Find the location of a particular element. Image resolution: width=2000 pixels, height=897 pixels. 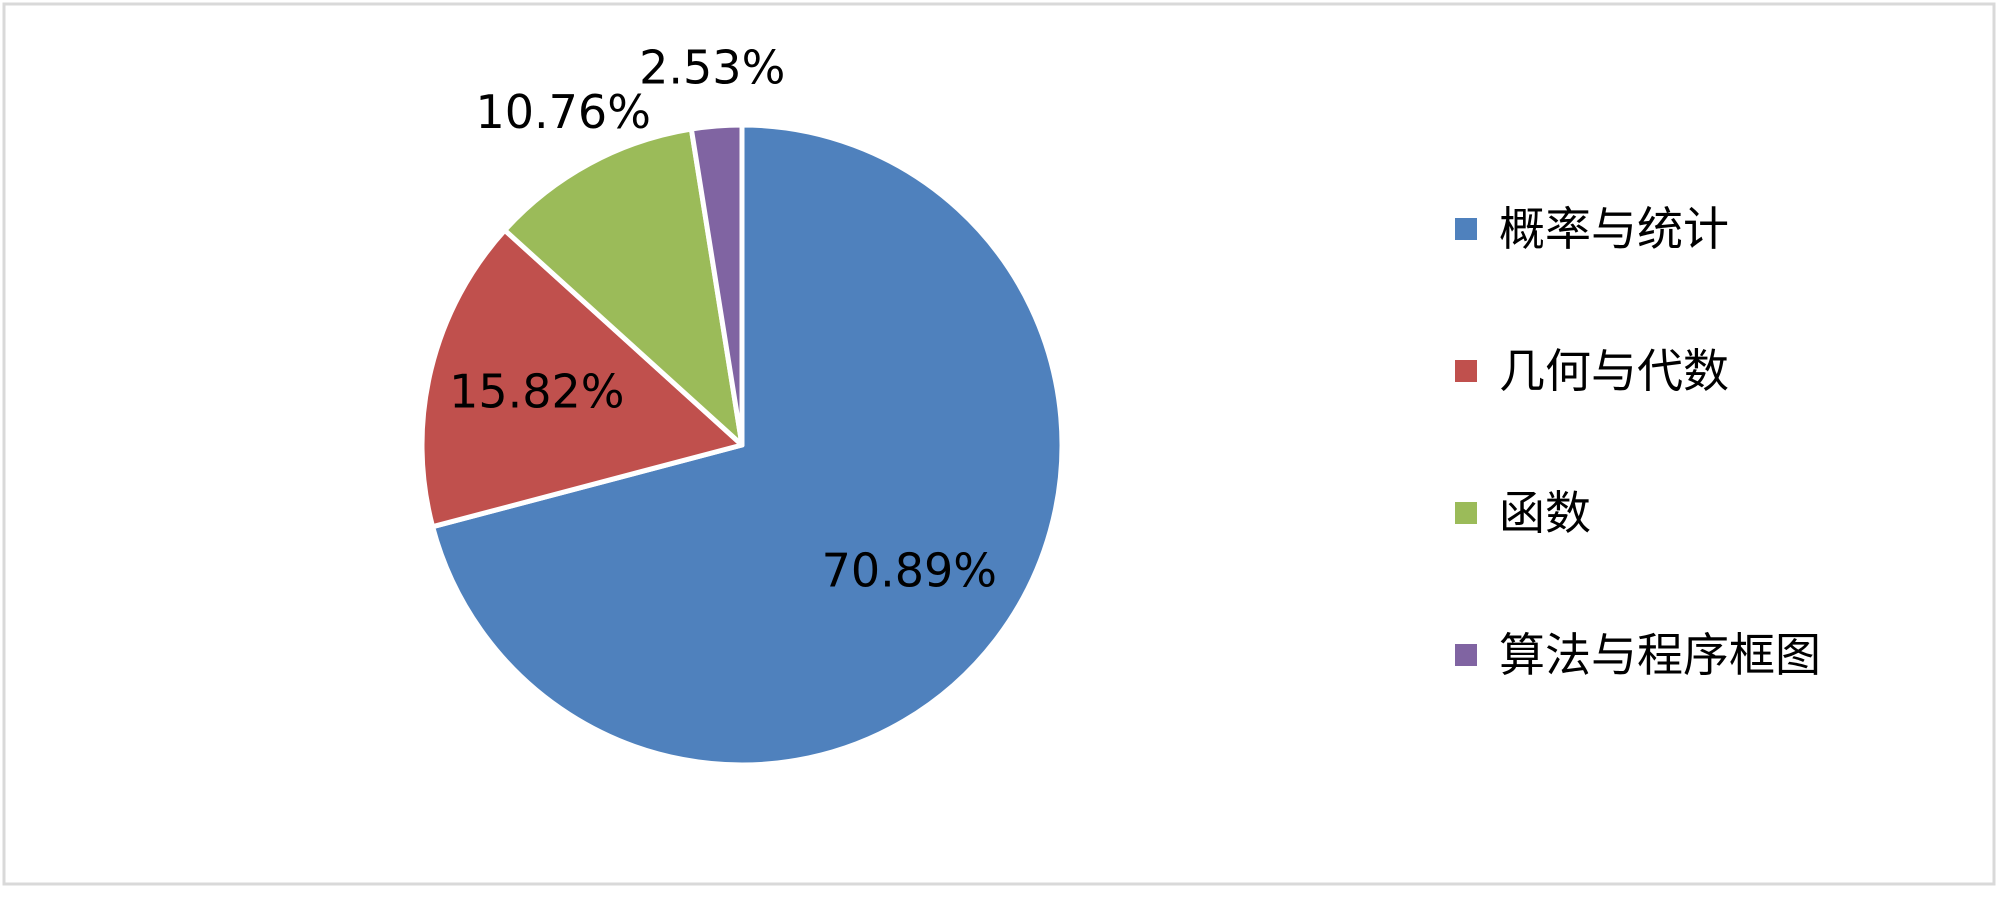

legend-item: 函数 is located at coordinates (1655, 513).